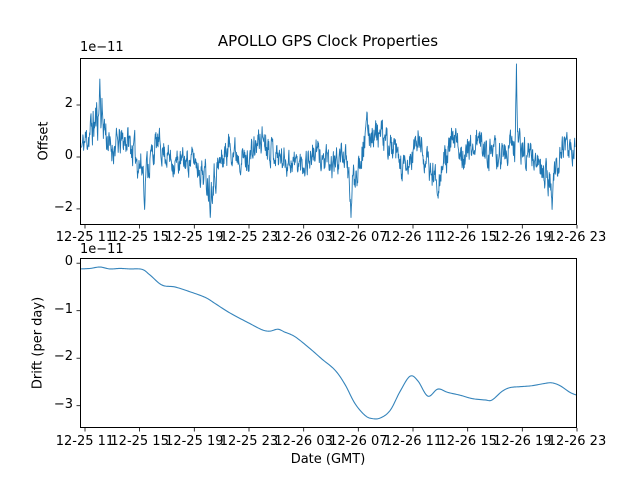 This screenshot has width=640, height=480. I want to click on chart-title: APOLLO GPS Clock Properties, so click(328, 41).